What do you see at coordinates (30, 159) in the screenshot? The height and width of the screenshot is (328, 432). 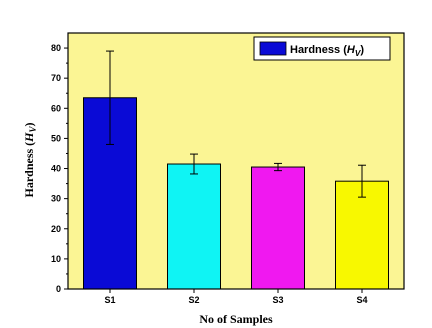 I see `y-axis-title: Hardness (HV)` at bounding box center [30, 159].